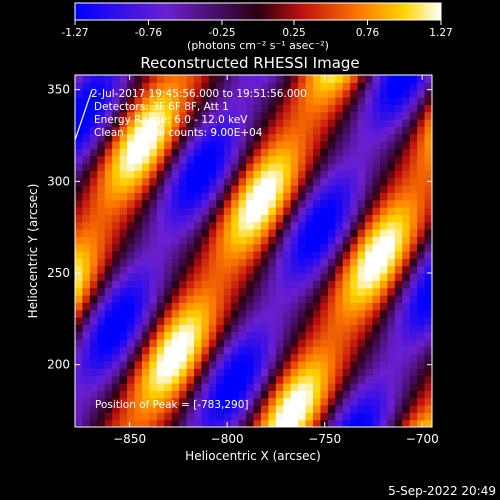 This screenshot has width=500, height=500. Describe the element at coordinates (368, 33) in the screenshot. I see `colorbar-tick-label: 0.76` at that location.